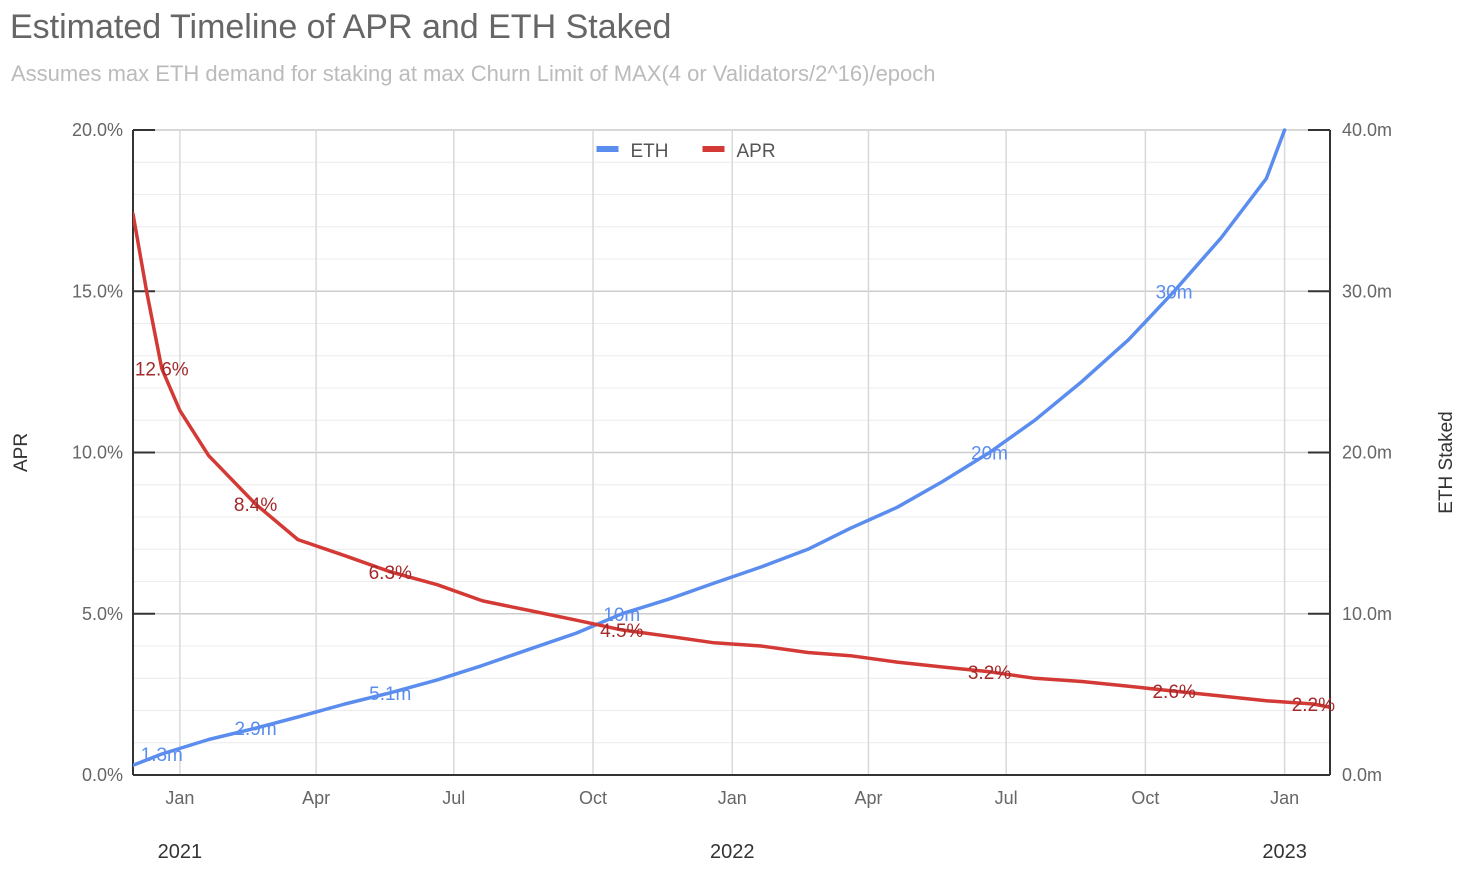 This screenshot has width=1474, height=872. What do you see at coordinates (390, 694) in the screenshot?
I see `data-label-eth: 5.1m` at bounding box center [390, 694].